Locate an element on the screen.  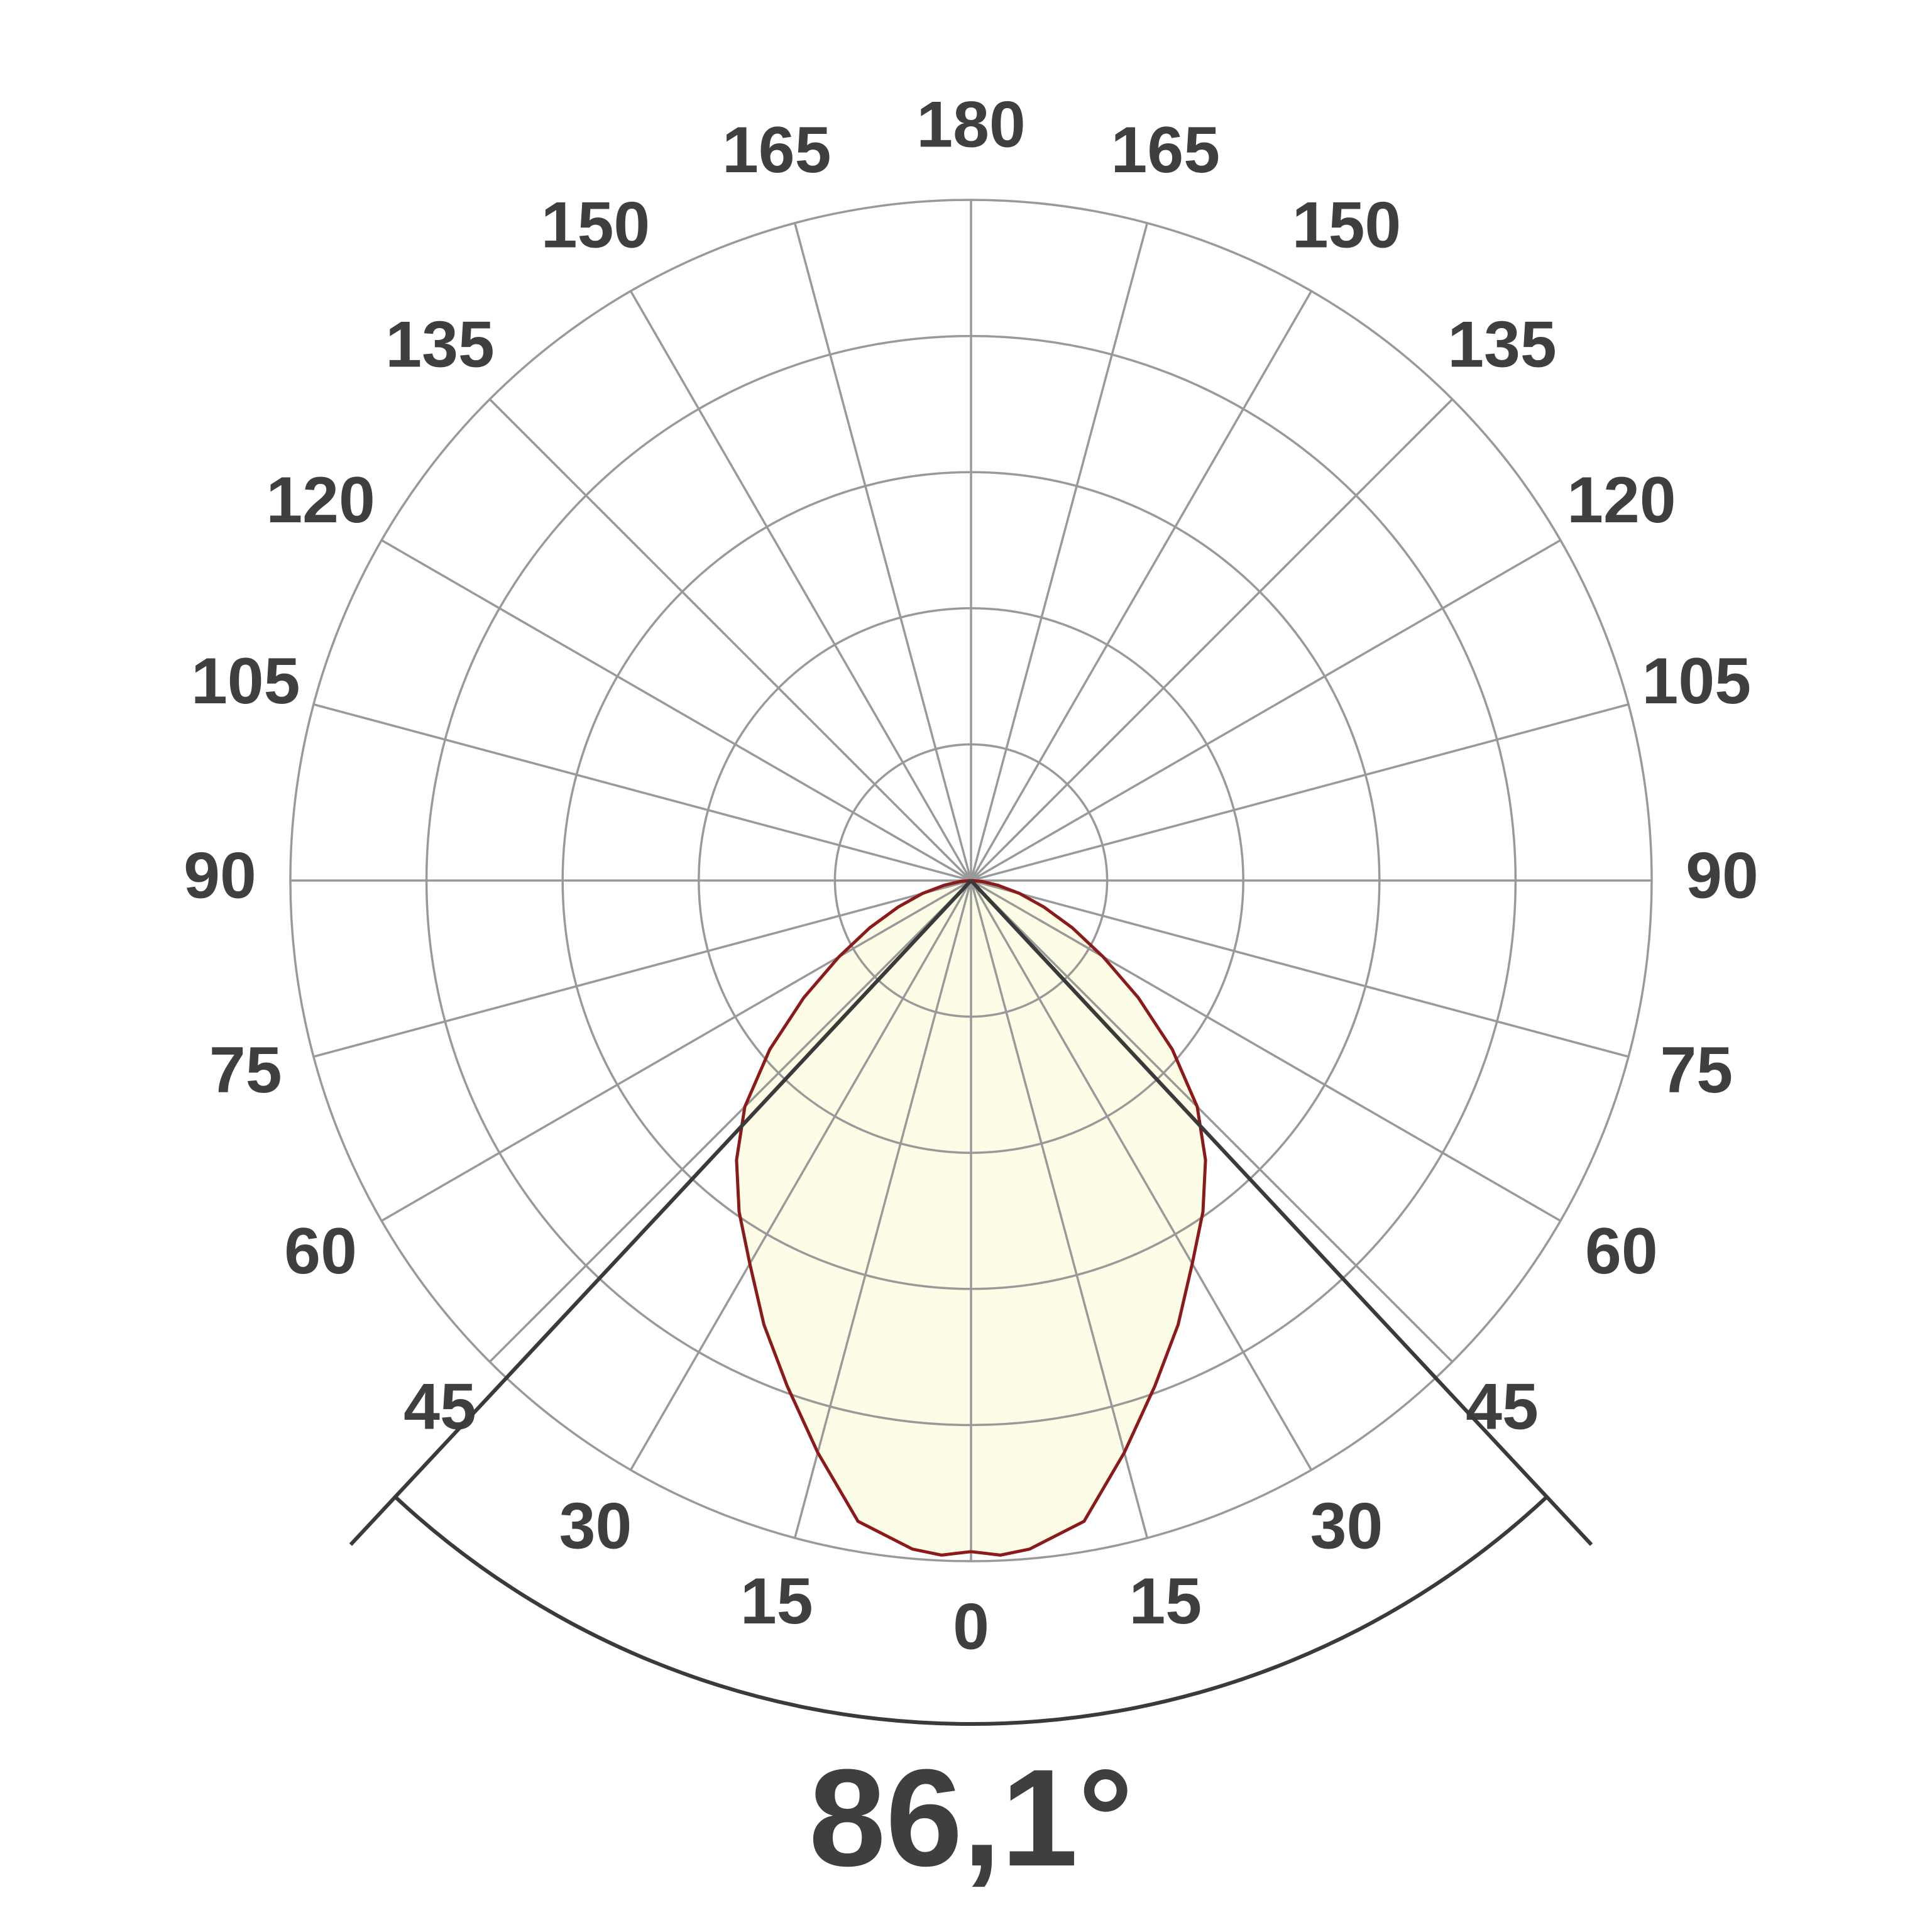
angle-label: 0 is located at coordinates (971, 1626).